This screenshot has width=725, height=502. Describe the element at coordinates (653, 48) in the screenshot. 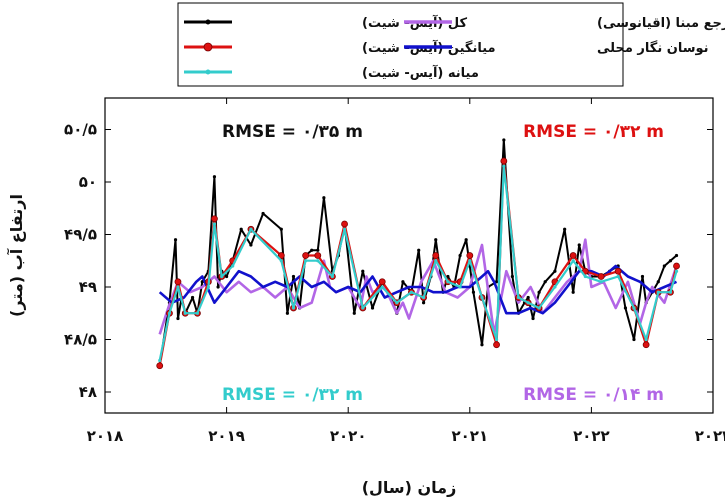

I see `legend-label: نوسان نگار محلی` at that location.